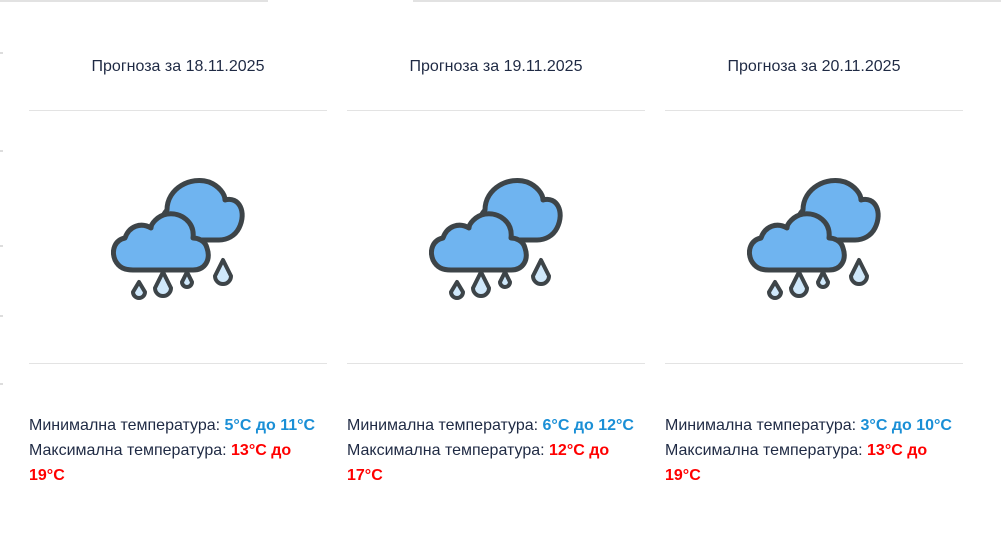 The height and width of the screenshot is (534, 1001). What do you see at coordinates (365, 475) in the screenshot?
I see `max-to: 17°C` at bounding box center [365, 475].